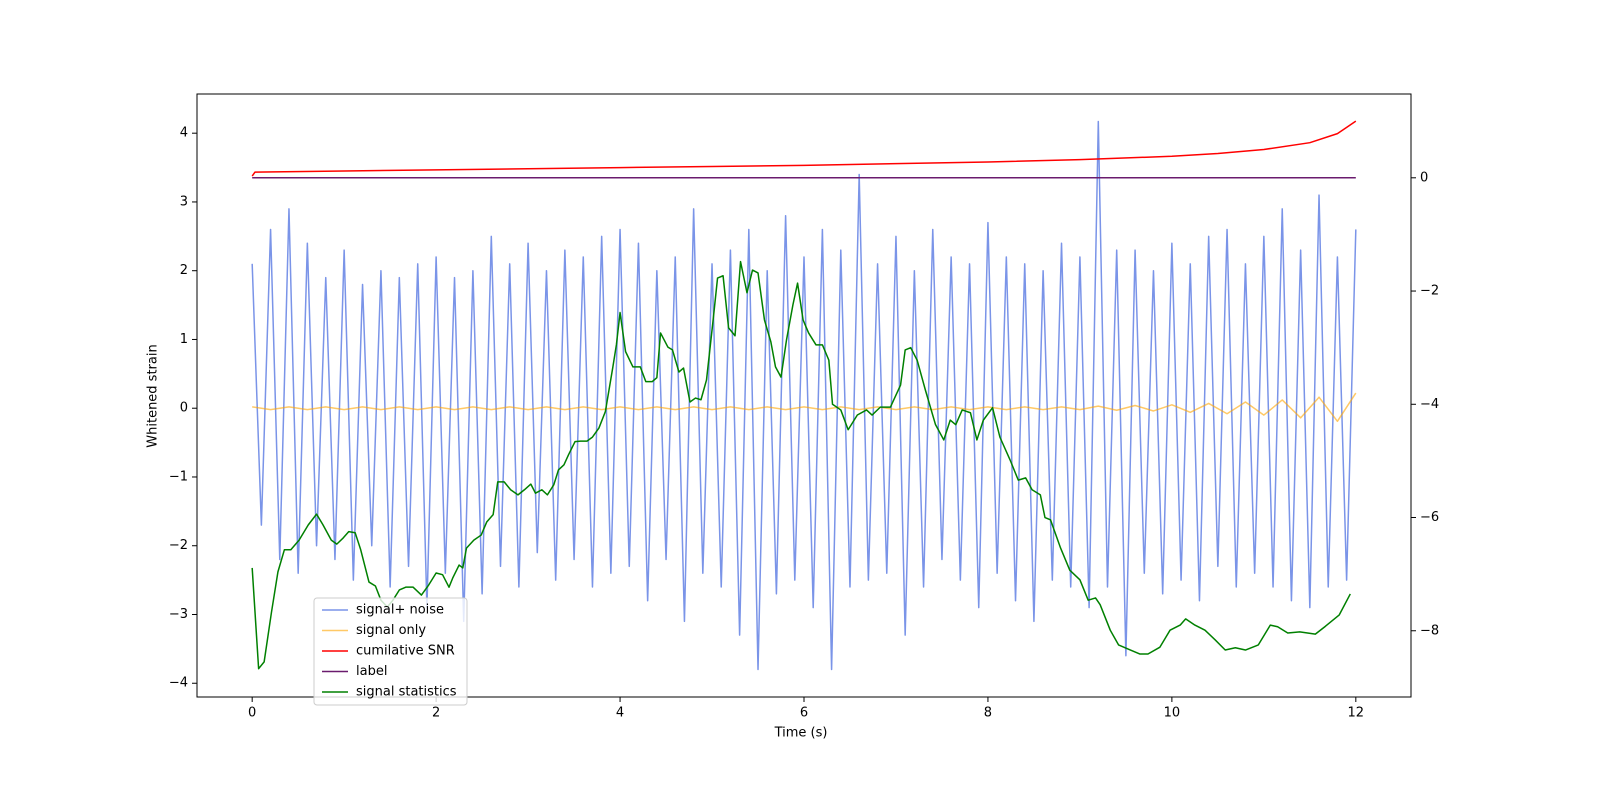 Image resolution: width=1600 pixels, height=800 pixels. I want to click on legend-frame, so click(390, 651).